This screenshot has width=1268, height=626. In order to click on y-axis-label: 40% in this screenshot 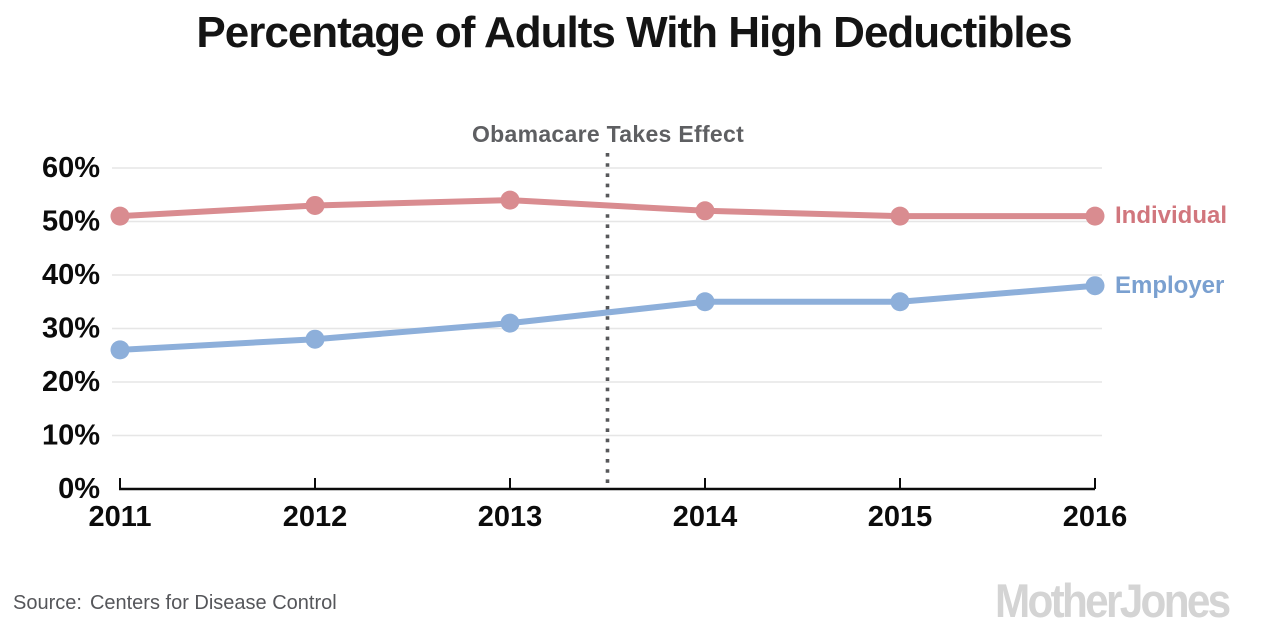, I will do `click(71, 275)`.